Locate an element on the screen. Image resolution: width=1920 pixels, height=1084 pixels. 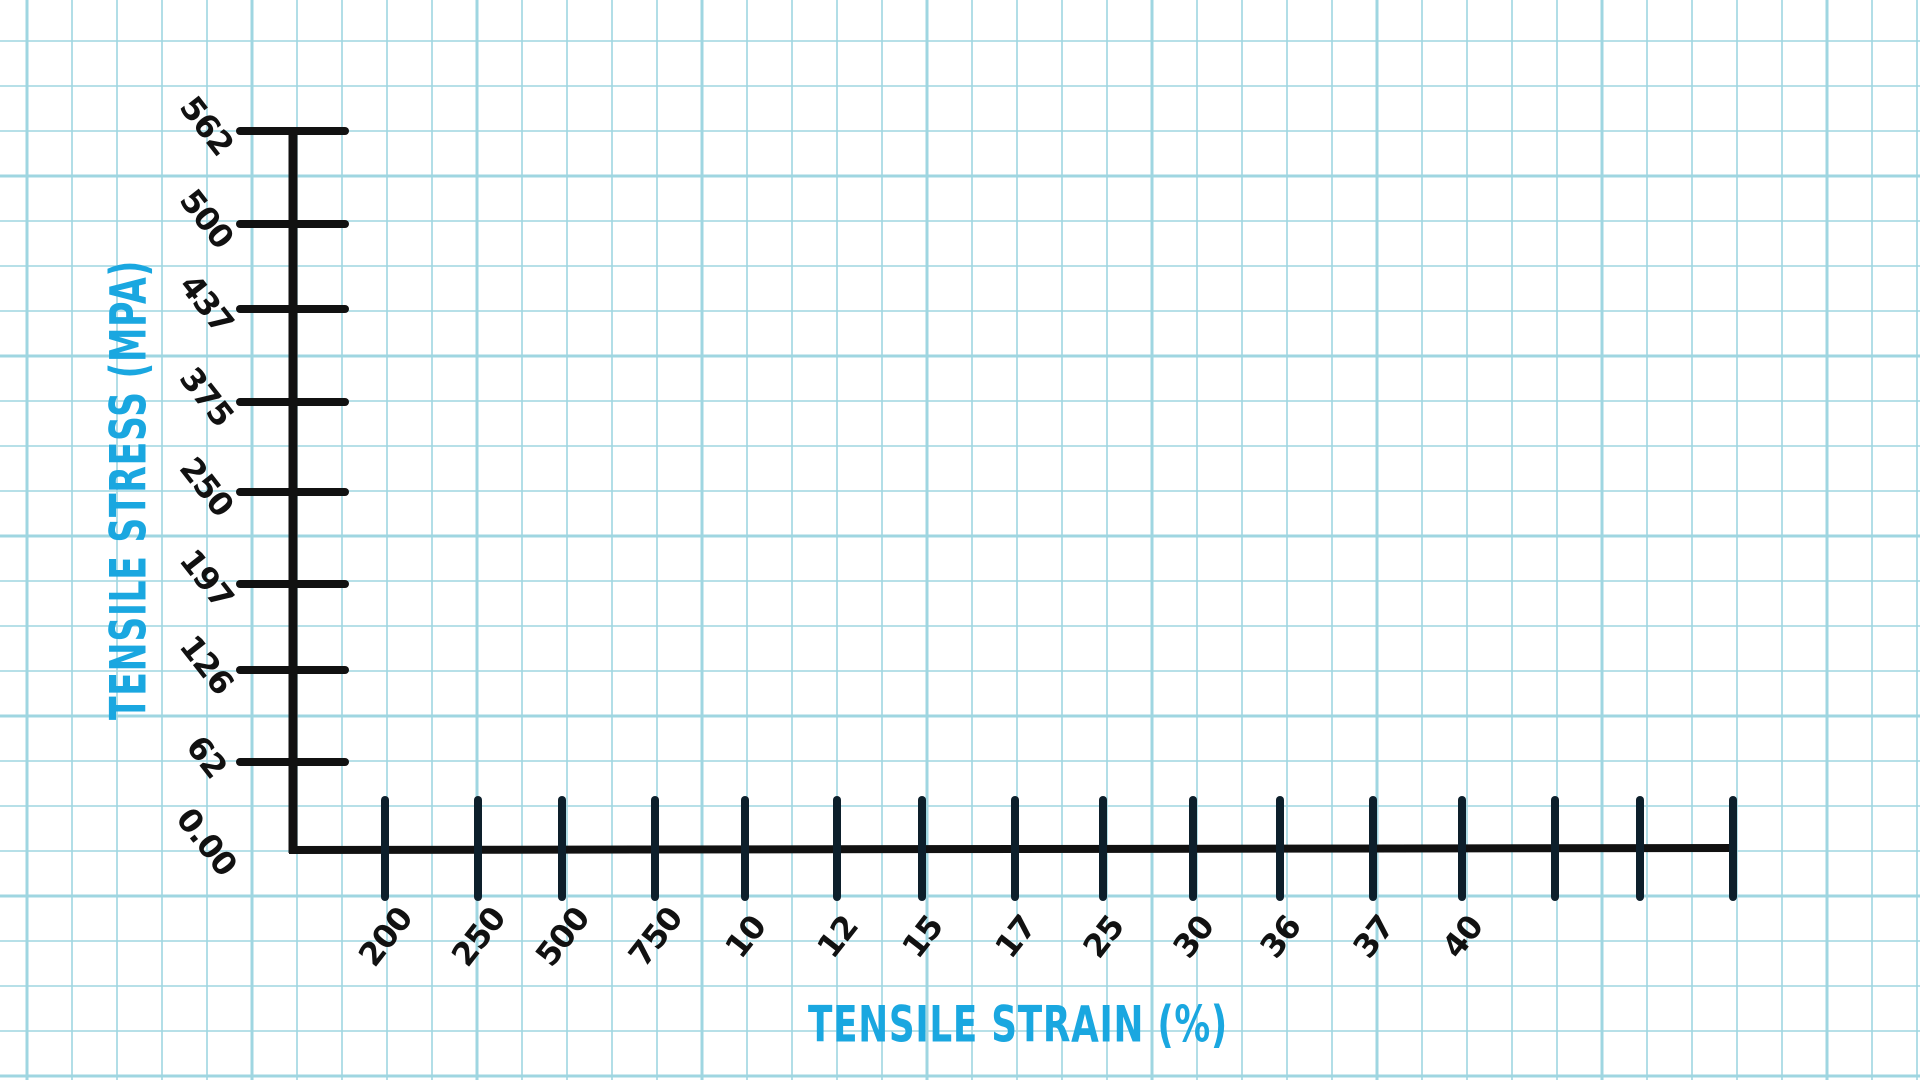
x-ticks: 200 250 500 750 10 12 15 17 25 30 36 37 40 is located at coordinates (1044, 885).